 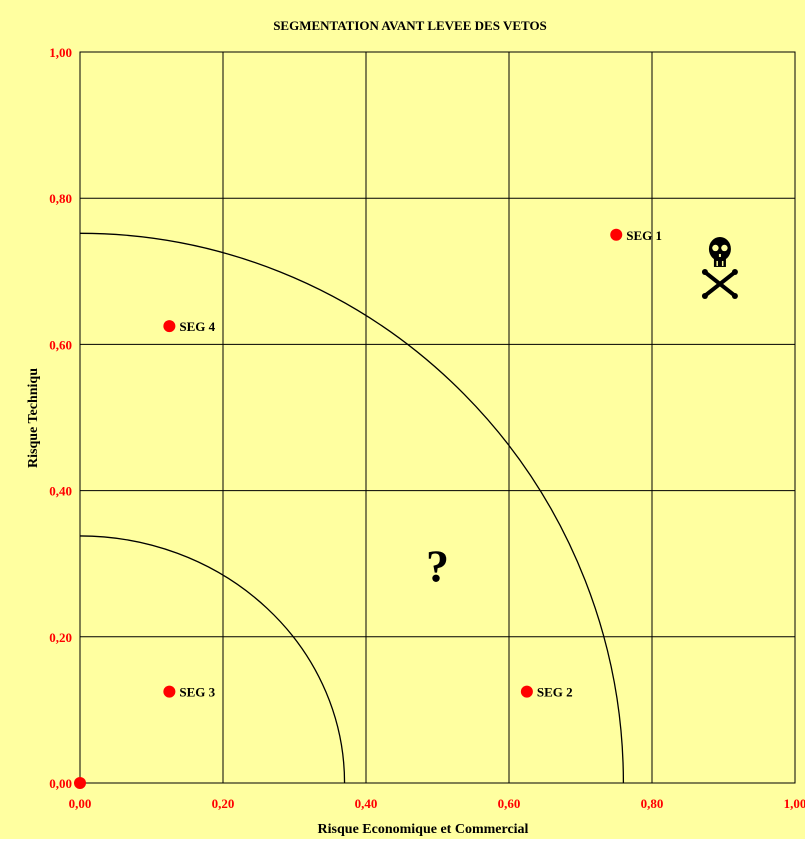 What do you see at coordinates (509, 803) in the screenshot?
I see `x-tick-label: 0,60` at bounding box center [509, 803].